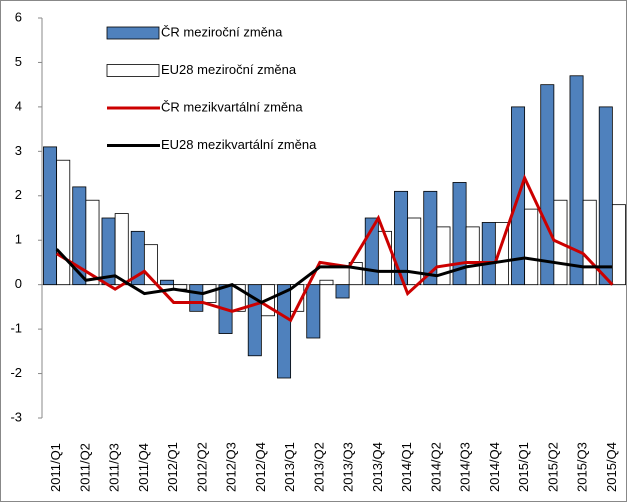  What do you see at coordinates (231, 467) in the screenshot?
I see `x-tick-label: 2012/Q3` at bounding box center [231, 467].